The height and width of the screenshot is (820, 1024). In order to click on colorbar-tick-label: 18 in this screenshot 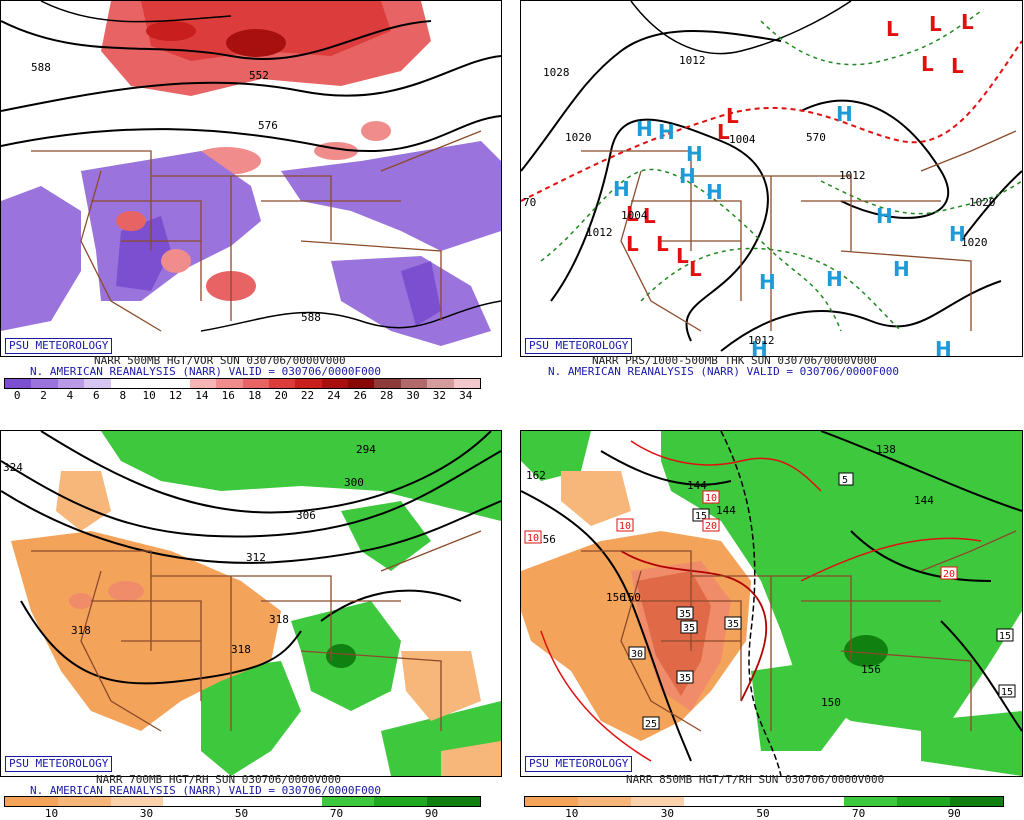, I will do `click(255, 395)`.